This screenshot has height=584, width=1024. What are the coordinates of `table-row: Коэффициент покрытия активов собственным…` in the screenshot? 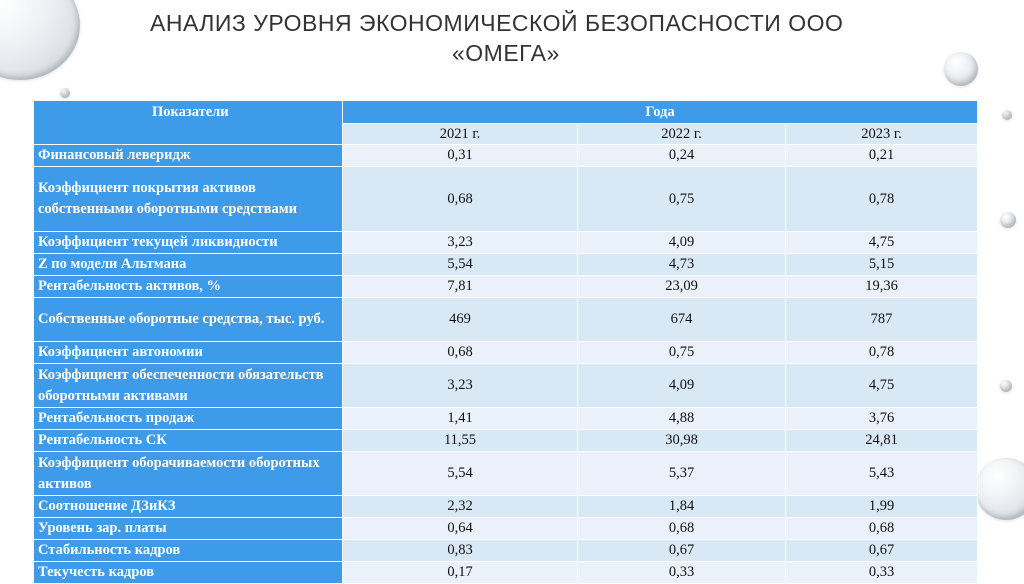 It's located at (506, 199).